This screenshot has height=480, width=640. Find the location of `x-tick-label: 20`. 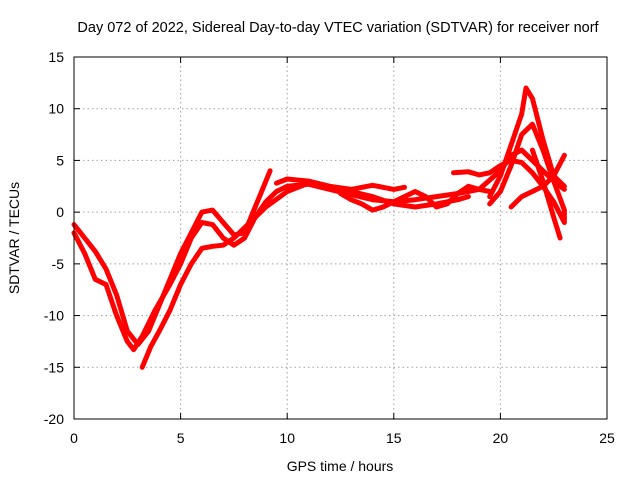

x-tick-label: 20 is located at coordinates (501, 438).